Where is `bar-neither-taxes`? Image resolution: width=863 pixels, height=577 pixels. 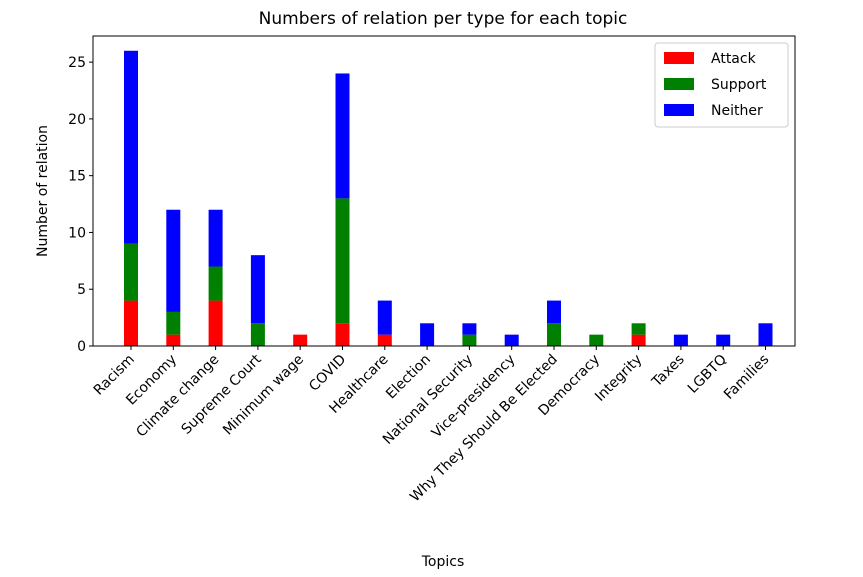
bar-neither-taxes is located at coordinates (680, 340).